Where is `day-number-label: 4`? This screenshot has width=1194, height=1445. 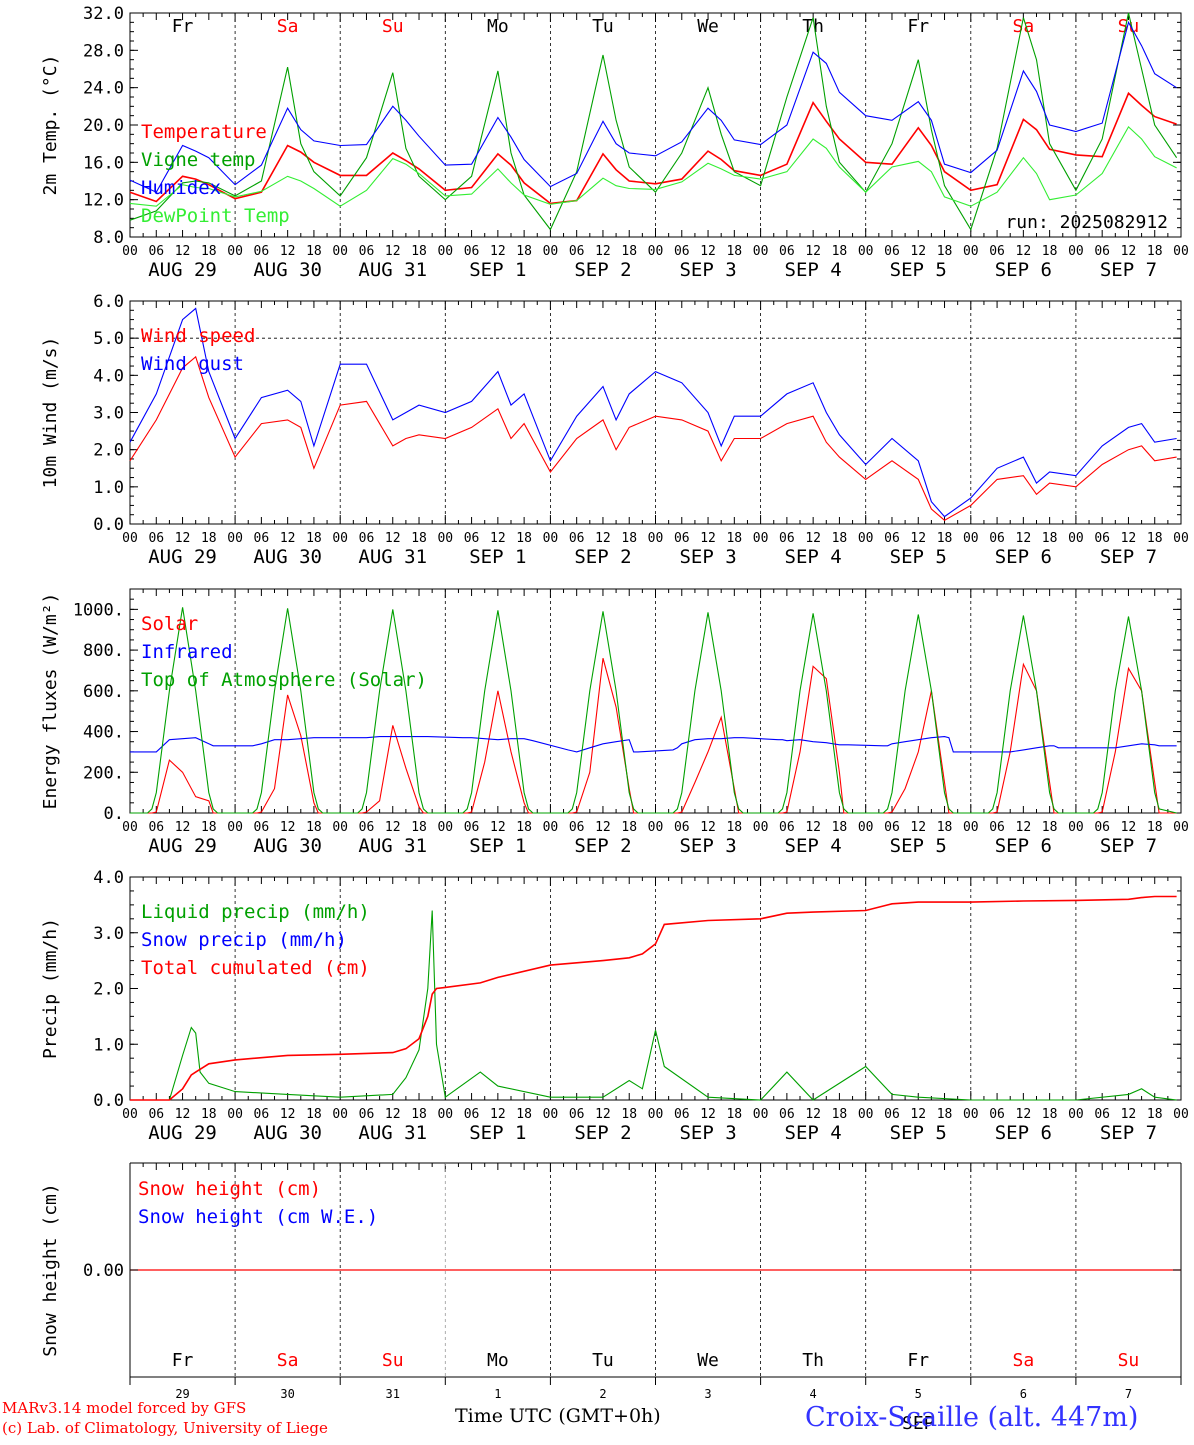 day-number-label: 4 is located at coordinates (813, 1394).